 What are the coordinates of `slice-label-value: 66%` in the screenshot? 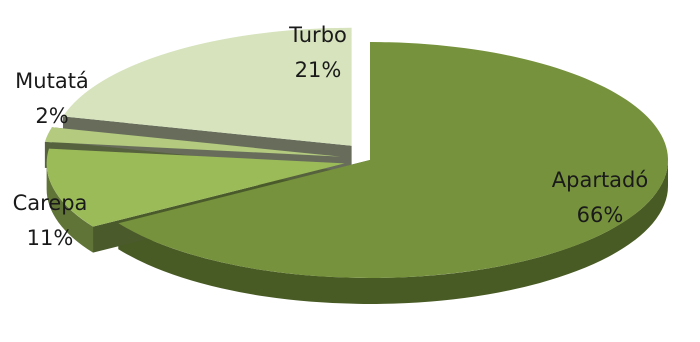 It's located at (600, 215).